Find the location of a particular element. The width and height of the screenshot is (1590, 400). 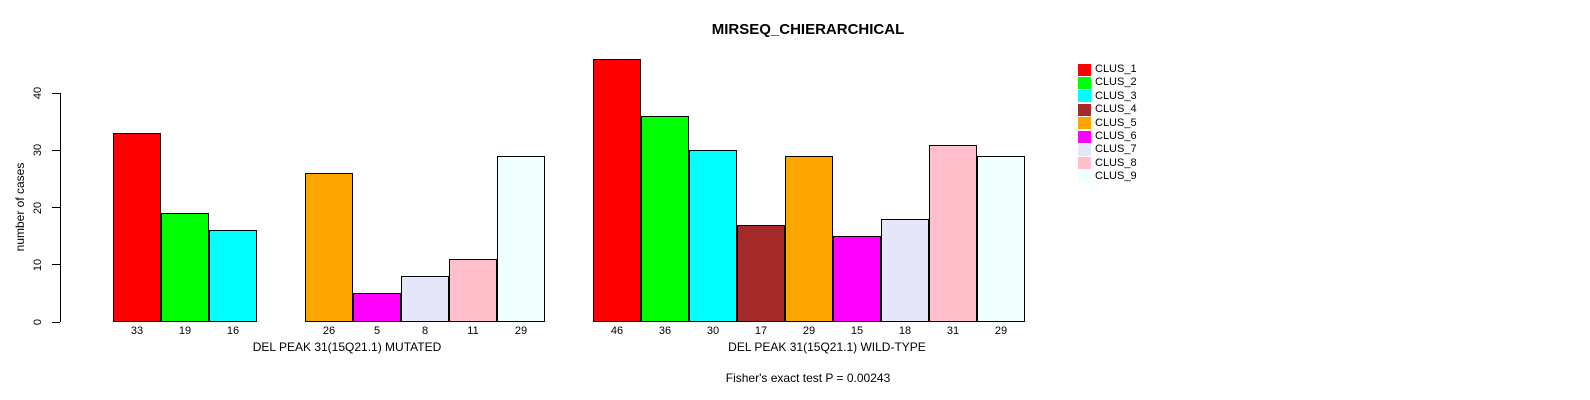

legend-item-clus_7: CLUS_7 is located at coordinates (1107, 150).